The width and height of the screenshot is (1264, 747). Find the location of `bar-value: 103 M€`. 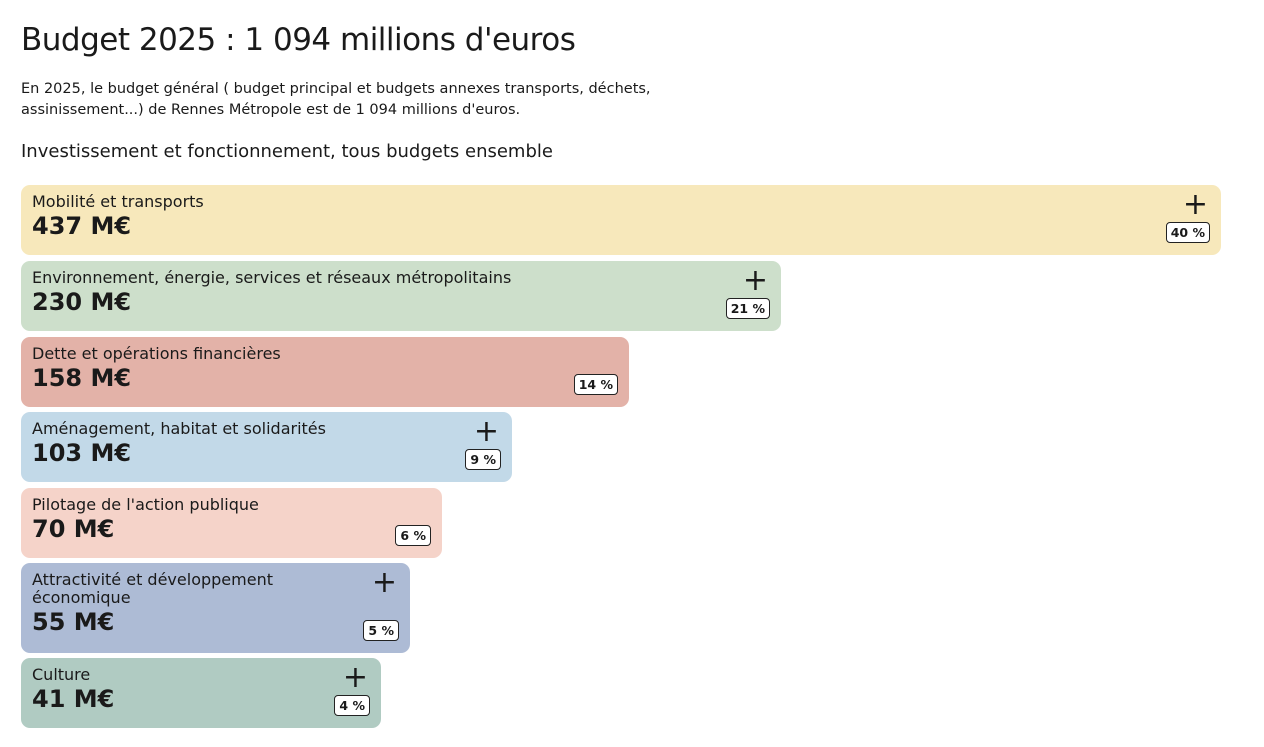

bar-value: 103 M€ is located at coordinates (82, 453).